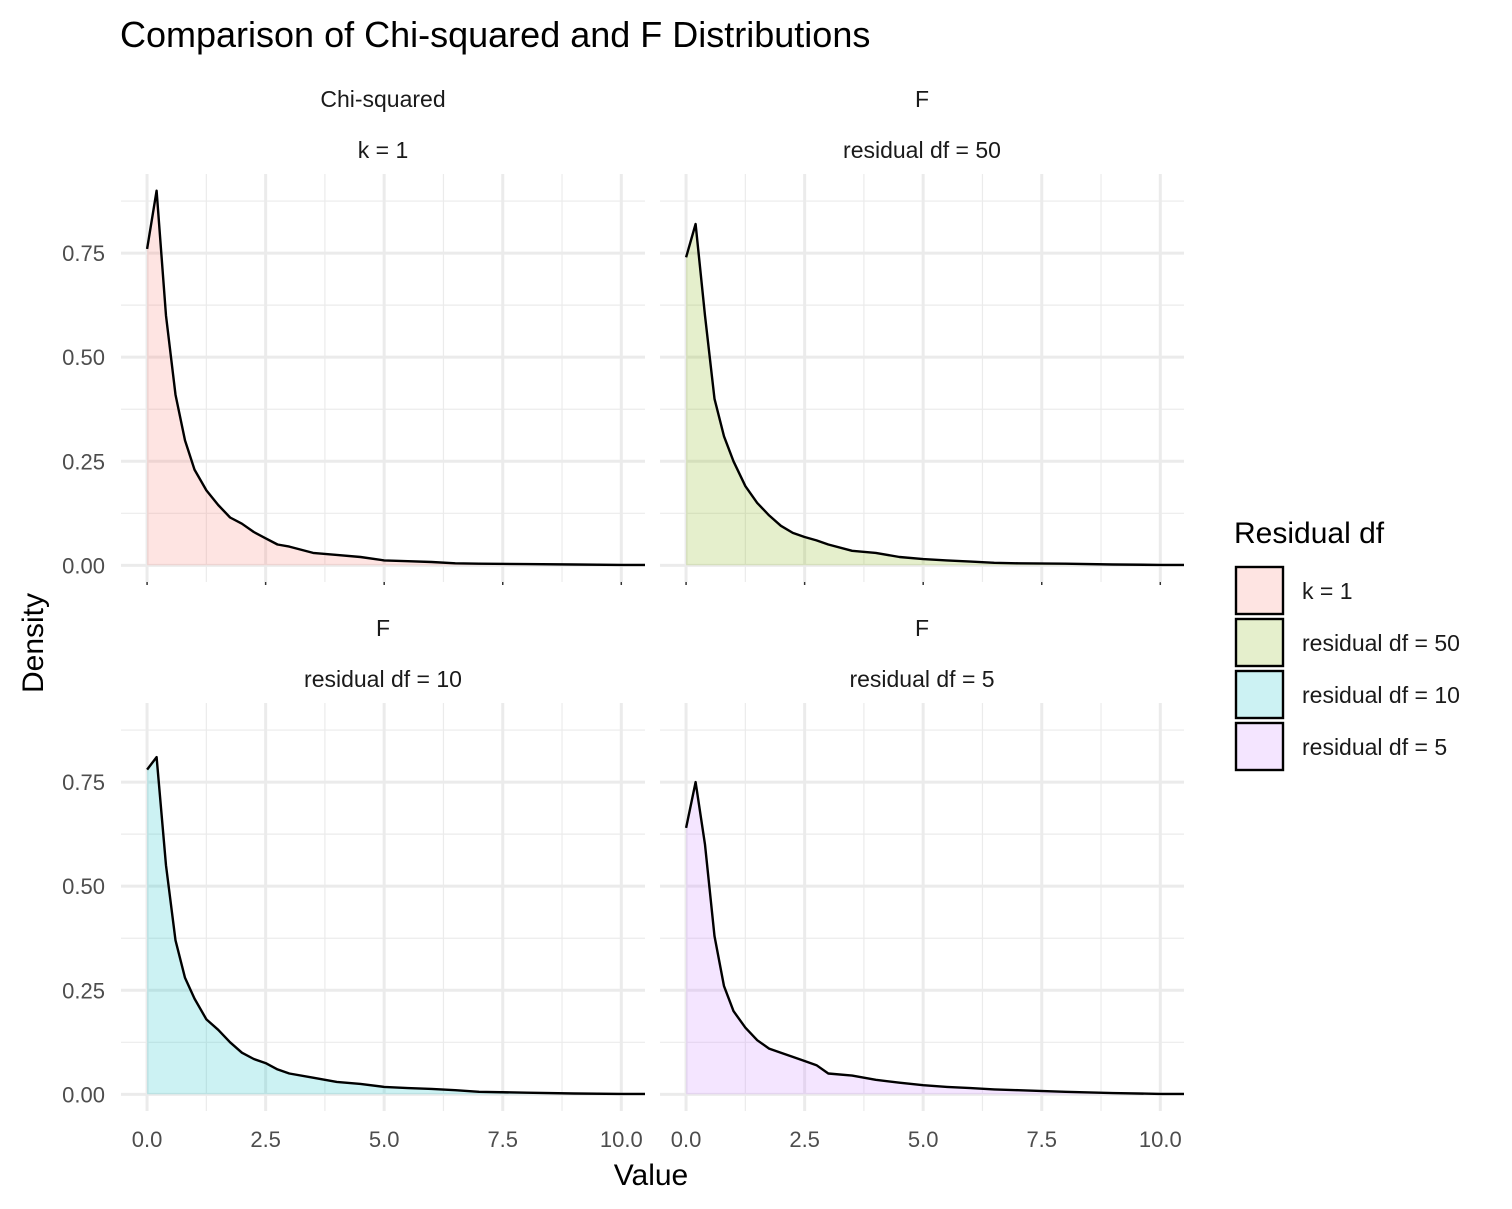 The image size is (1512, 1209). Describe the element at coordinates (1327, 591) in the screenshot. I see `legend-label: k = 1` at that location.